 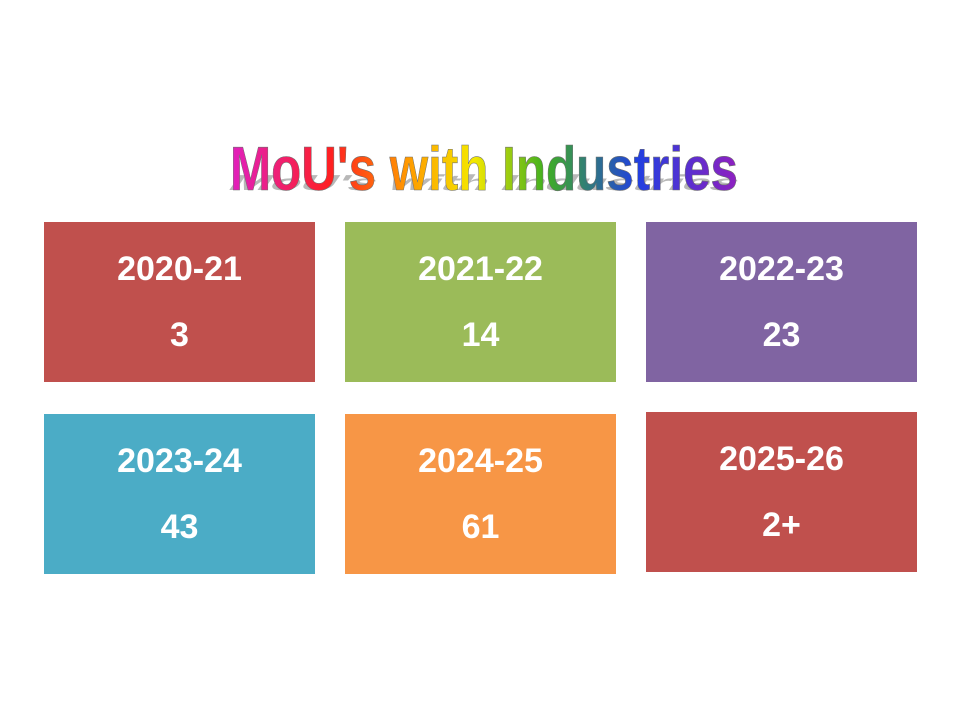 I want to click on tile: 2022-23 23, so click(x=781, y=302).